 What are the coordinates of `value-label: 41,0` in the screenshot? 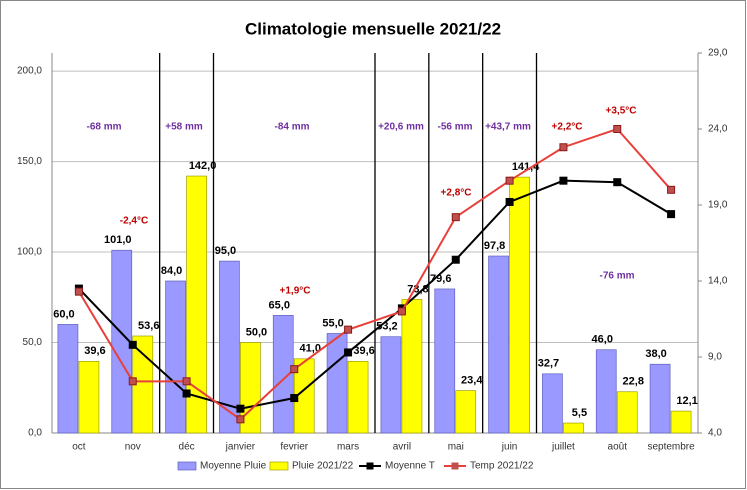 It's located at (310, 349).